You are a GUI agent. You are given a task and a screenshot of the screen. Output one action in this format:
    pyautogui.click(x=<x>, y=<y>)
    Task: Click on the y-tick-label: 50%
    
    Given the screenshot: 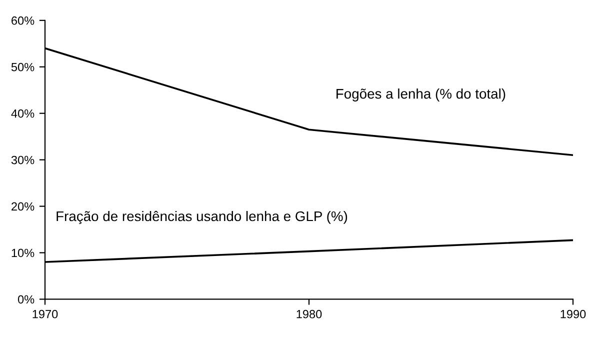 What is the action you would take?
    pyautogui.click(x=22, y=67)
    